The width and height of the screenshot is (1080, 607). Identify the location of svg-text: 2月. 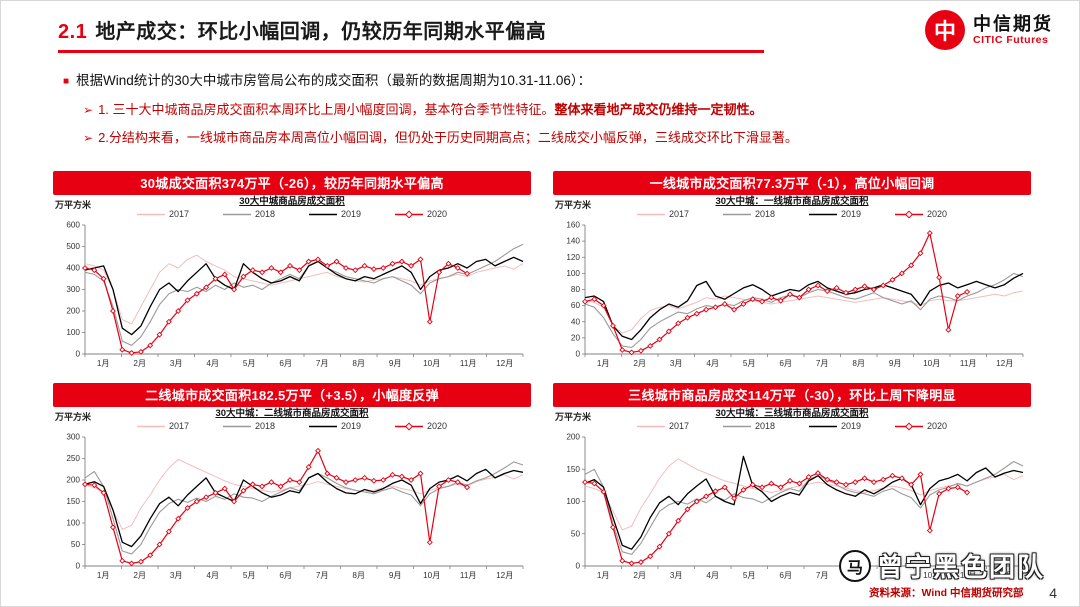
(139, 575).